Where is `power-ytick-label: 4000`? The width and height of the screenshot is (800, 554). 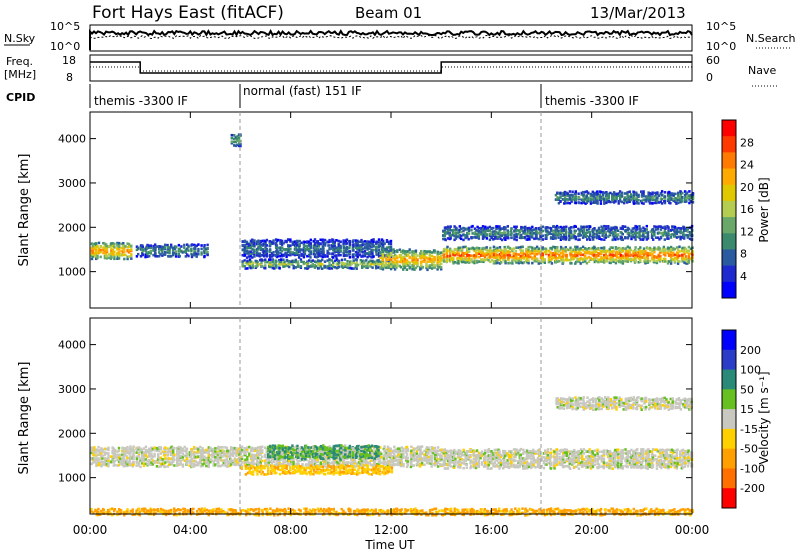
power-ytick-label: 4000 is located at coordinates (72, 139).